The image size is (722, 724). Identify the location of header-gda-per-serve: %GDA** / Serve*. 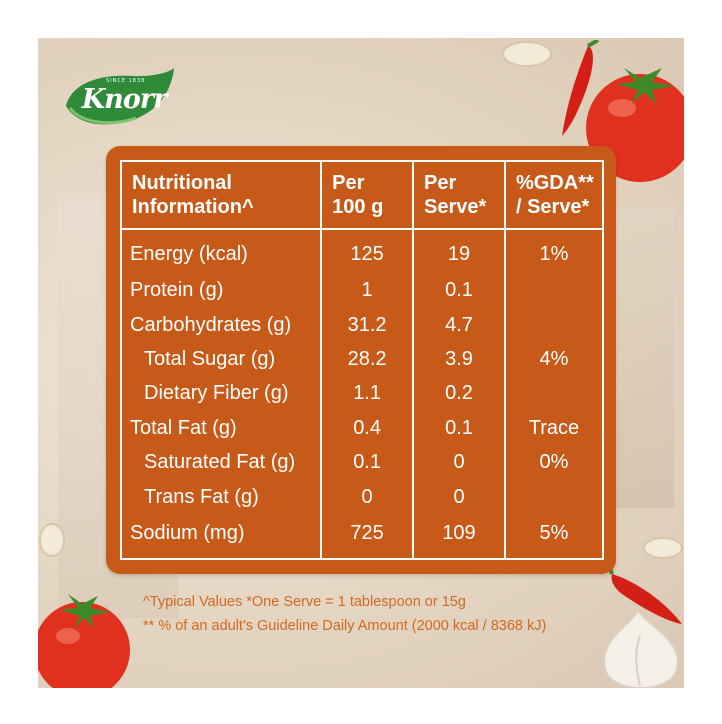
(554, 195).